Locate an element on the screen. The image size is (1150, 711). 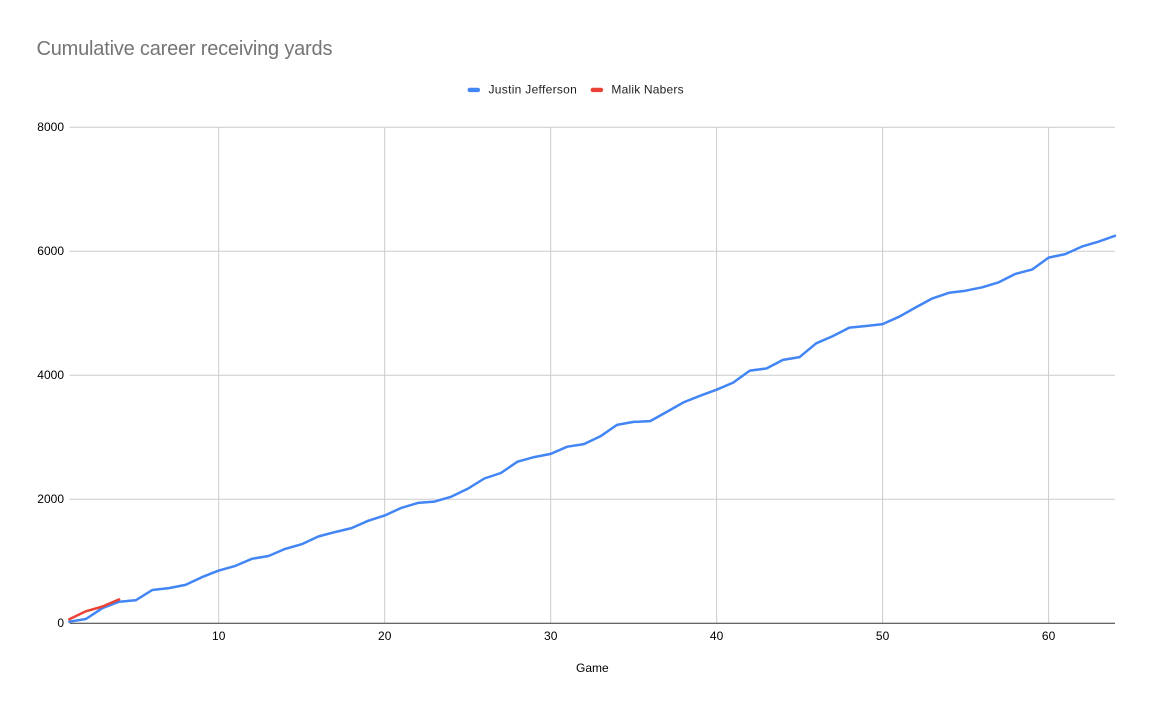
svg-text: 50 is located at coordinates (883, 636).